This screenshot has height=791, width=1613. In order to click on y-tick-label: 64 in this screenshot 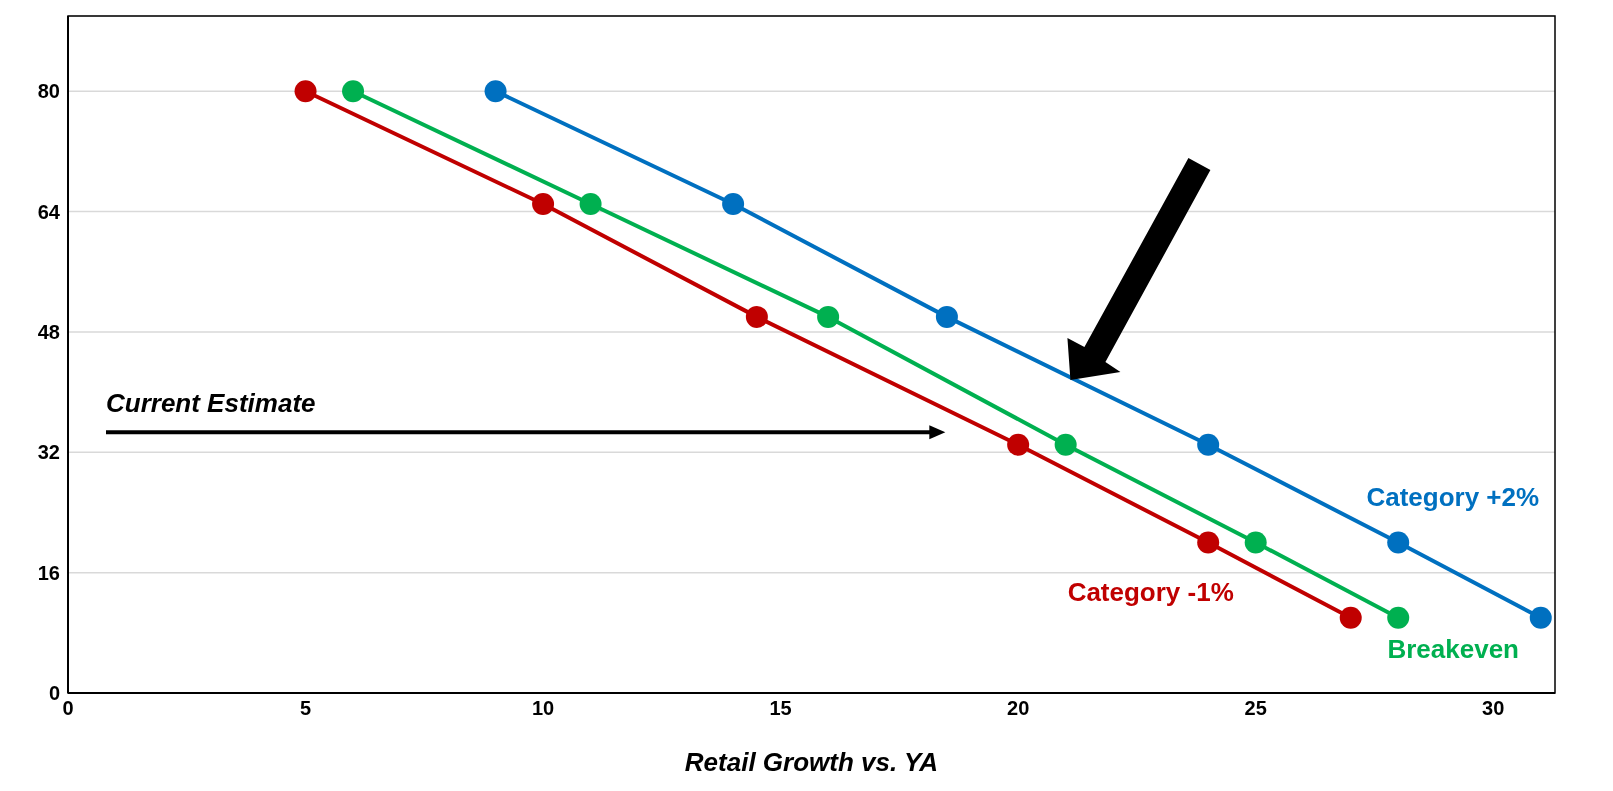, I will do `click(49, 211)`.